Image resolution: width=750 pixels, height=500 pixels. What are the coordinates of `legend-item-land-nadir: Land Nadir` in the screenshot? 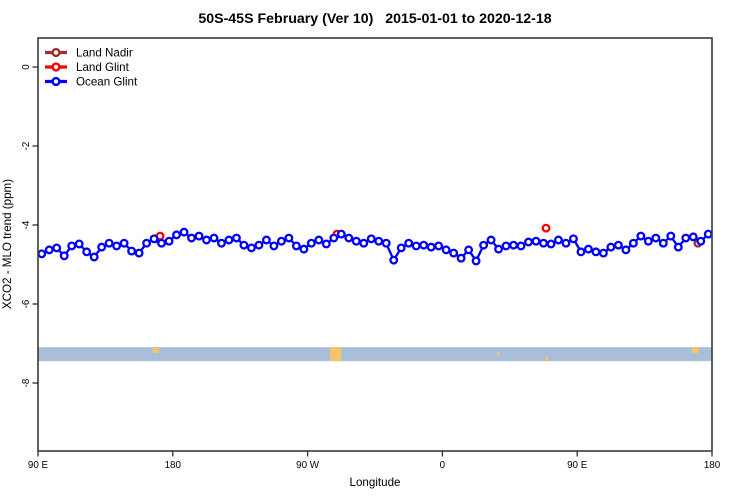 It's located at (89, 53).